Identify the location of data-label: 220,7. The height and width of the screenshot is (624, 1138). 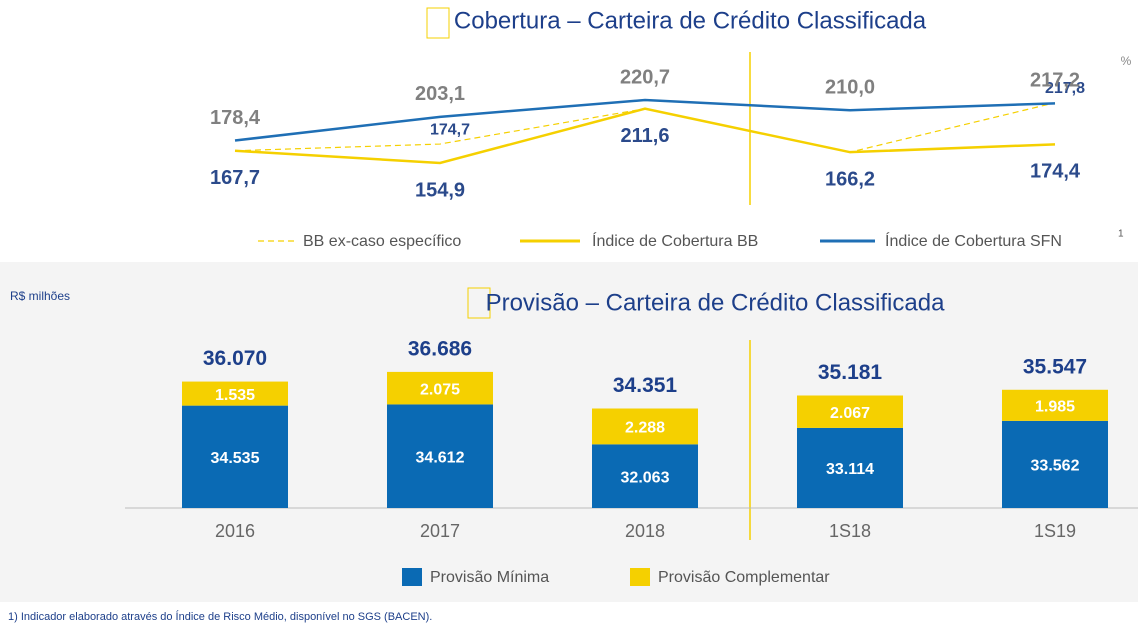
(645, 77).